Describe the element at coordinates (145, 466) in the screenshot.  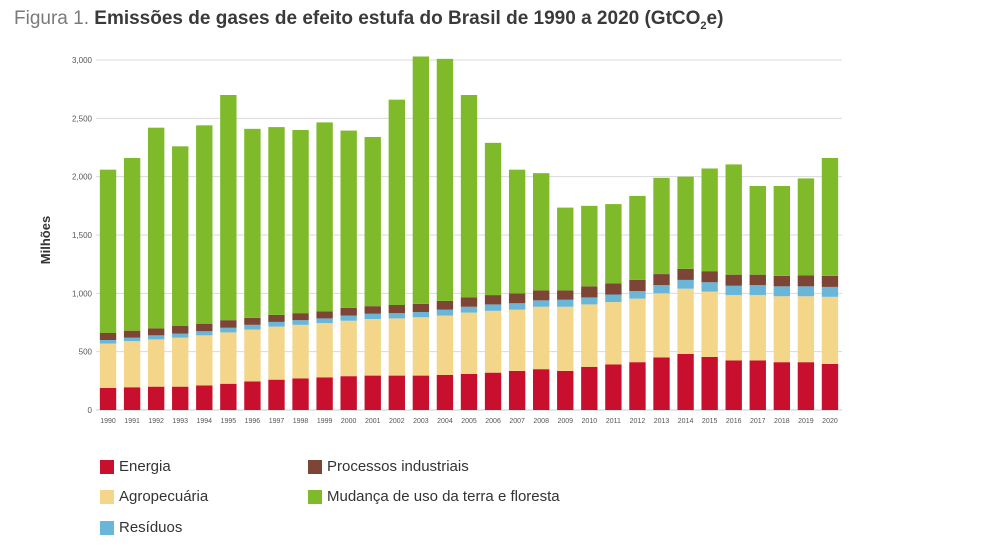
I see `legend-label: Energia` at that location.